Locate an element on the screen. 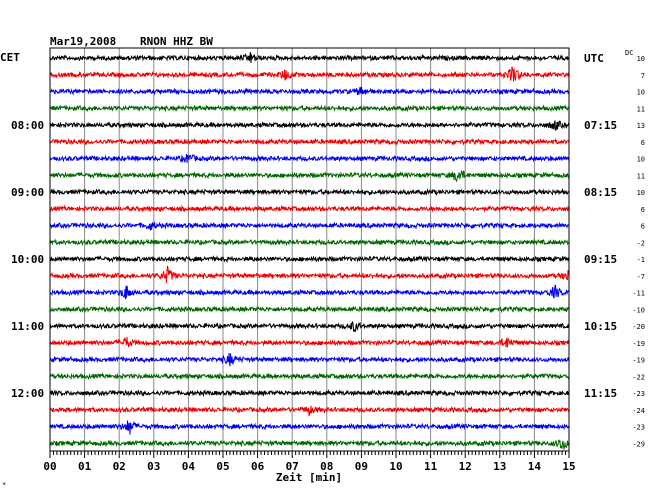 This screenshot has height=494, width=650. x-tick-label: 09 is located at coordinates (361, 466).